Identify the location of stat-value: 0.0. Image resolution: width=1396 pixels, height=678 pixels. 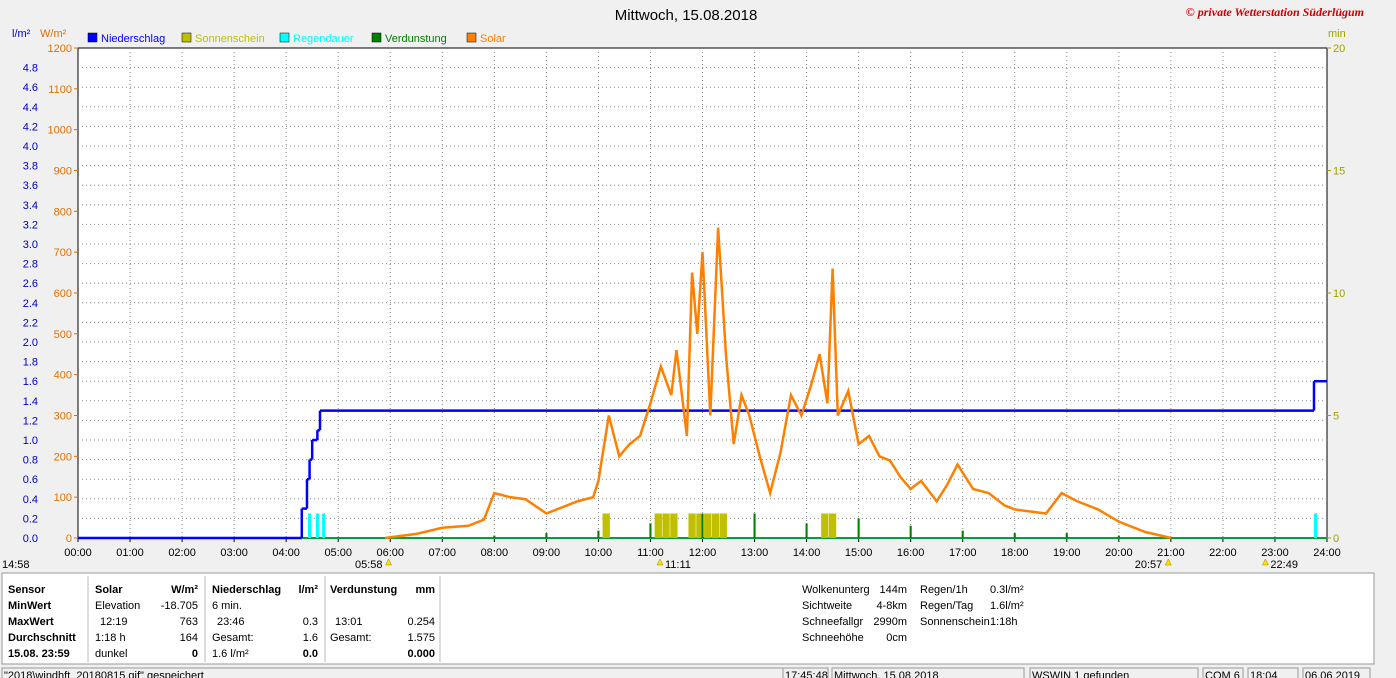
(310, 654).